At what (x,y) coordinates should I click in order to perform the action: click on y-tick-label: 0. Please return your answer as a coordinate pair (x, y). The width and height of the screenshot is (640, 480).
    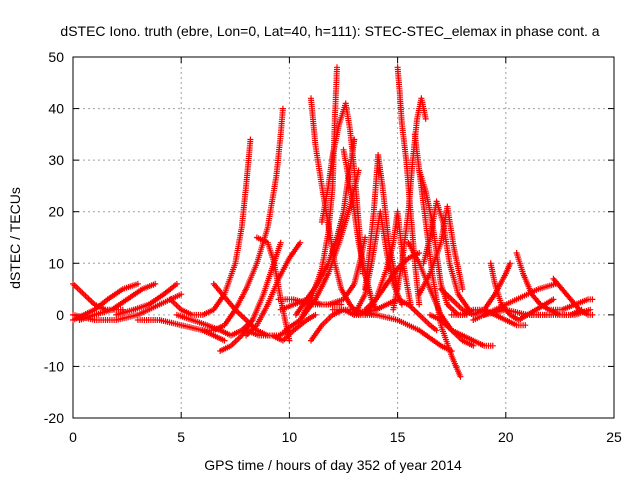
    Looking at the image, I should click on (60, 315).